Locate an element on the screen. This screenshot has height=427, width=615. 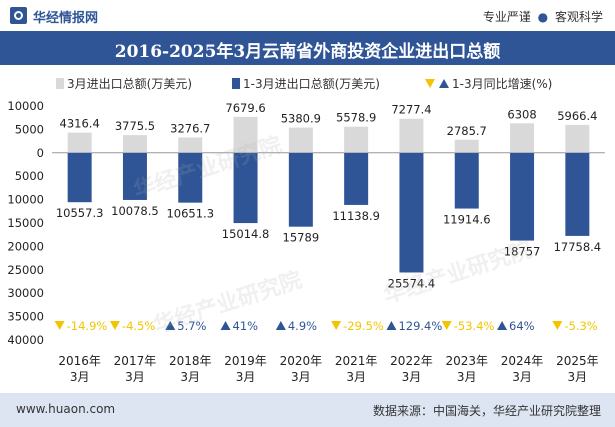
x-tick-label: 2016年 3月 is located at coordinates (79, 369).